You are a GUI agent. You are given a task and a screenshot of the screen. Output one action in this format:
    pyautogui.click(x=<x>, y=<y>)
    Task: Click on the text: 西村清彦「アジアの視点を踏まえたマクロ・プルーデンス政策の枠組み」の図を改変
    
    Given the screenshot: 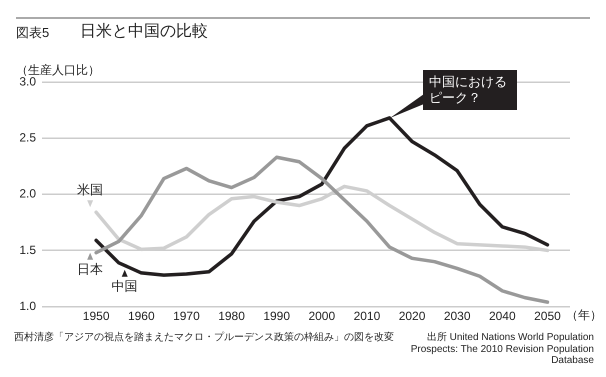 What is the action you would take?
    pyautogui.click(x=204, y=337)
    